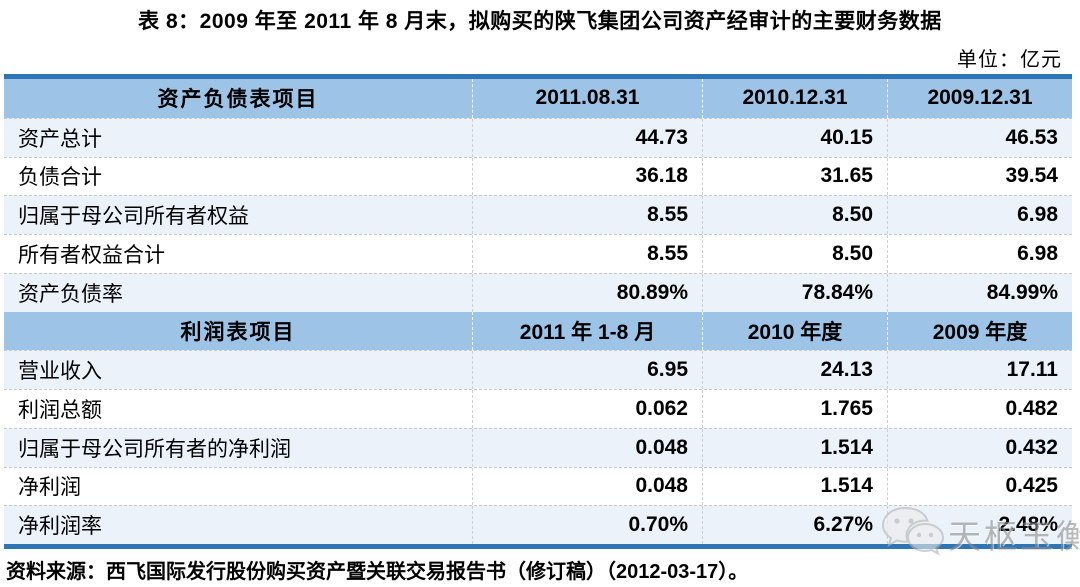 The height and width of the screenshot is (587, 1080). I want to click on table-header-row: 利润表项目 2011 年 1-8 月 2010 年度 2009 年度, so click(538, 331).